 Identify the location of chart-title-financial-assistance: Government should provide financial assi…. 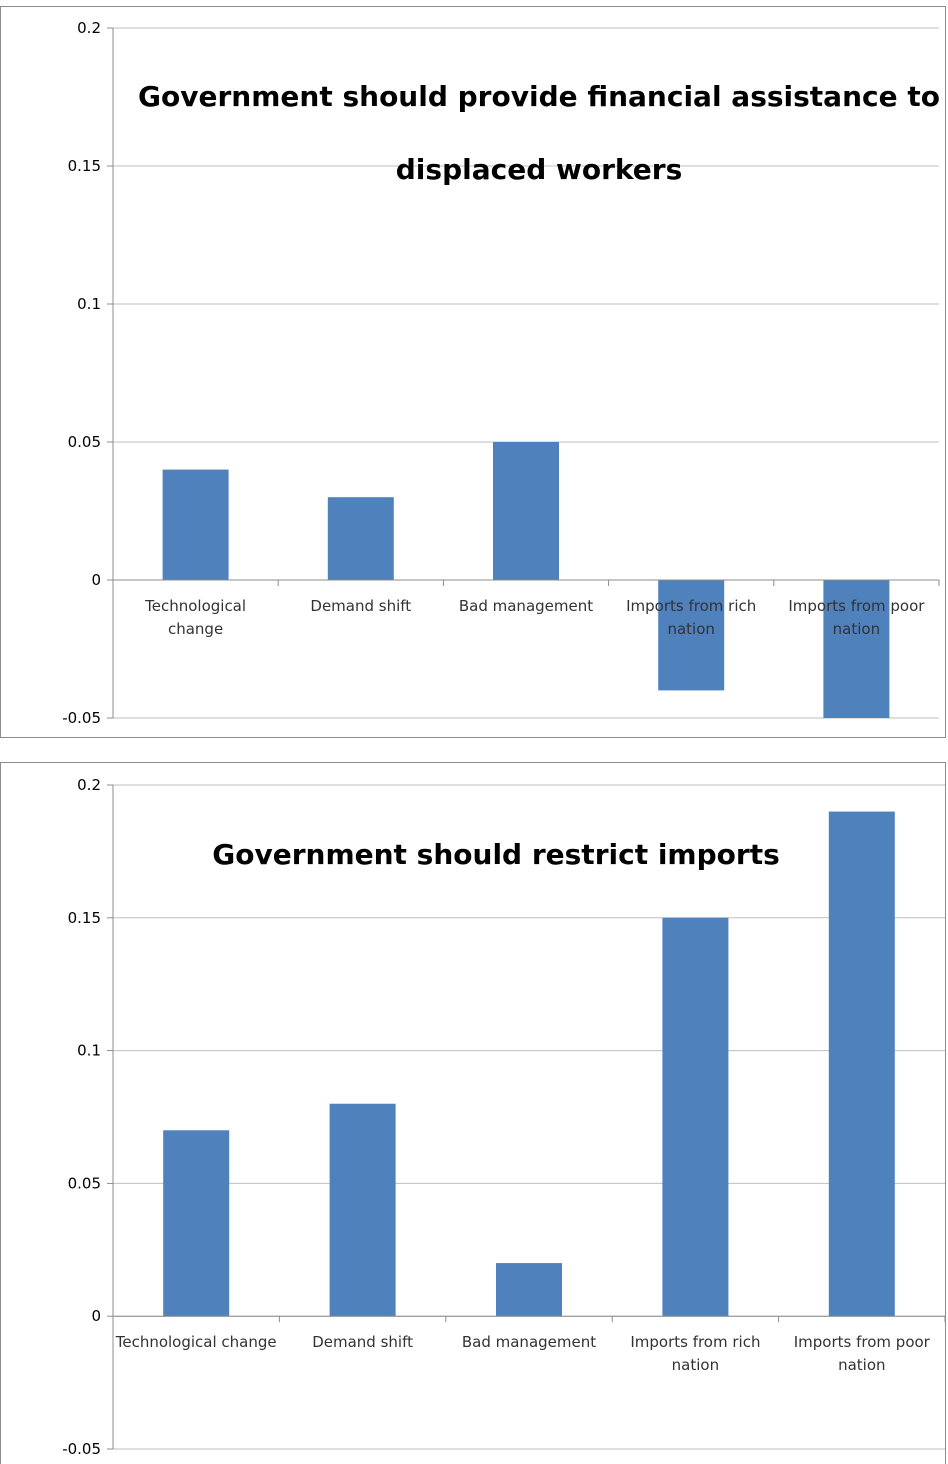
(538, 134).